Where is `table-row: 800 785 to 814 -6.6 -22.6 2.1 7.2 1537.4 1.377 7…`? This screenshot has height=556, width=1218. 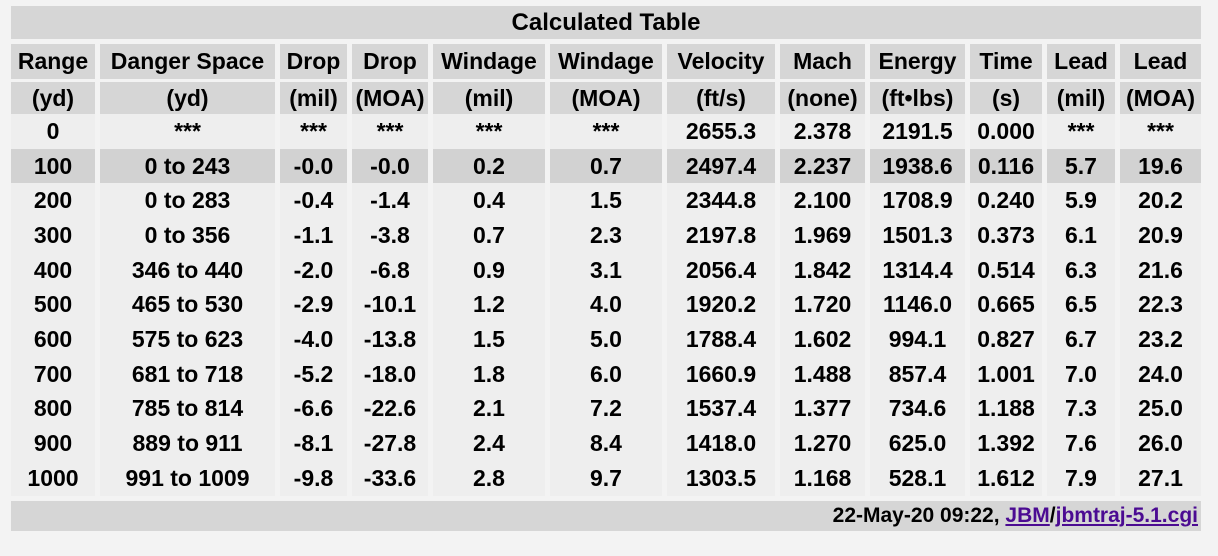
table-row: 800 785 to 814 -6.6 -22.6 2.1 7.2 1537.4 1.377 7… is located at coordinates (606, 409).